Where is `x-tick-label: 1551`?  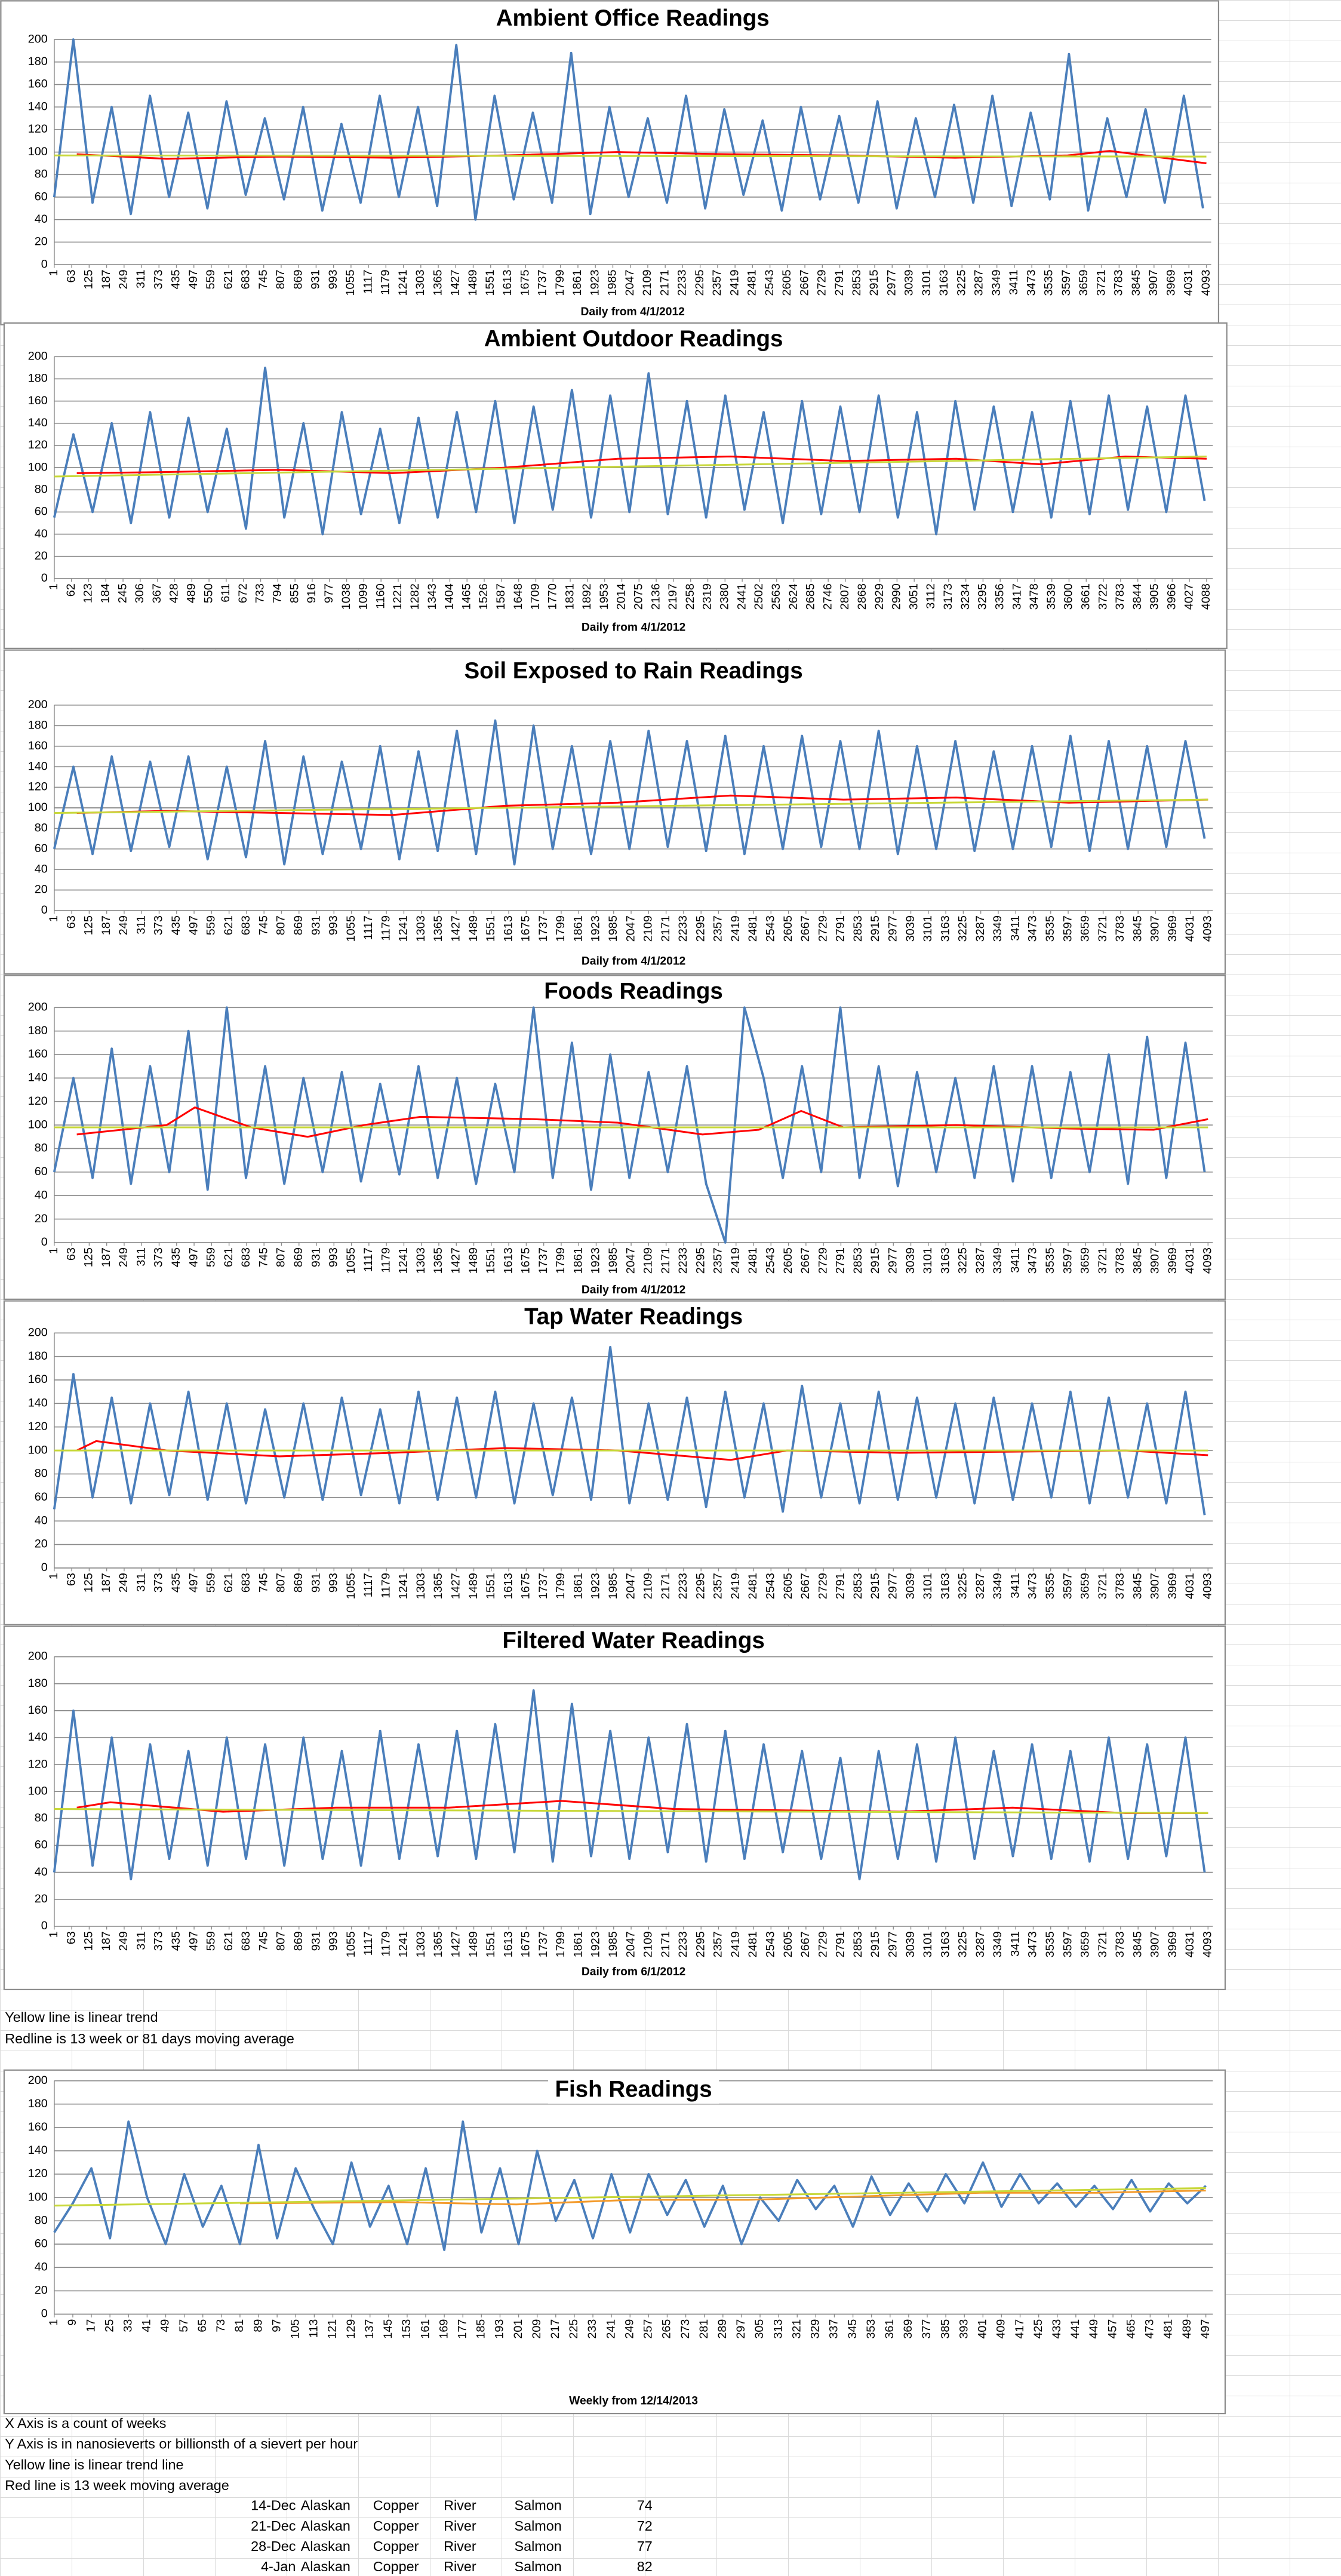
x-tick-label: 1551 is located at coordinates (490, 1586).